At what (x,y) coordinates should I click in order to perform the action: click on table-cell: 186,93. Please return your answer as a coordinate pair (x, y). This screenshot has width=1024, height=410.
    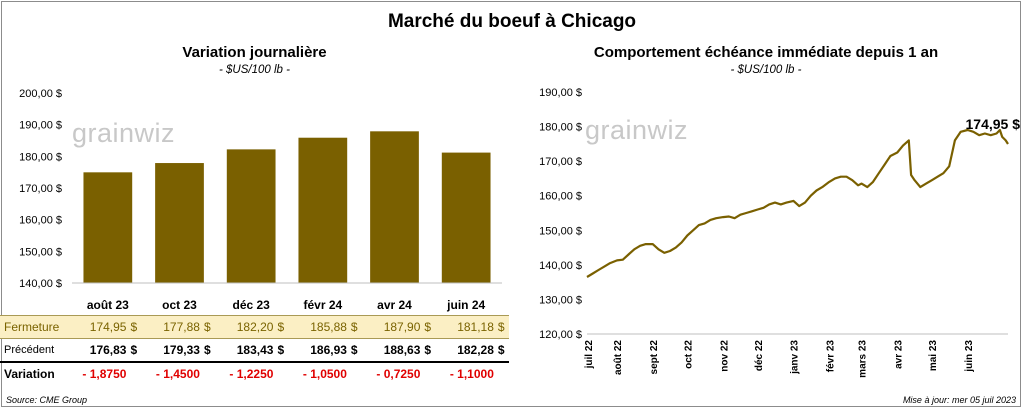
    Looking at the image, I should click on (318, 350).